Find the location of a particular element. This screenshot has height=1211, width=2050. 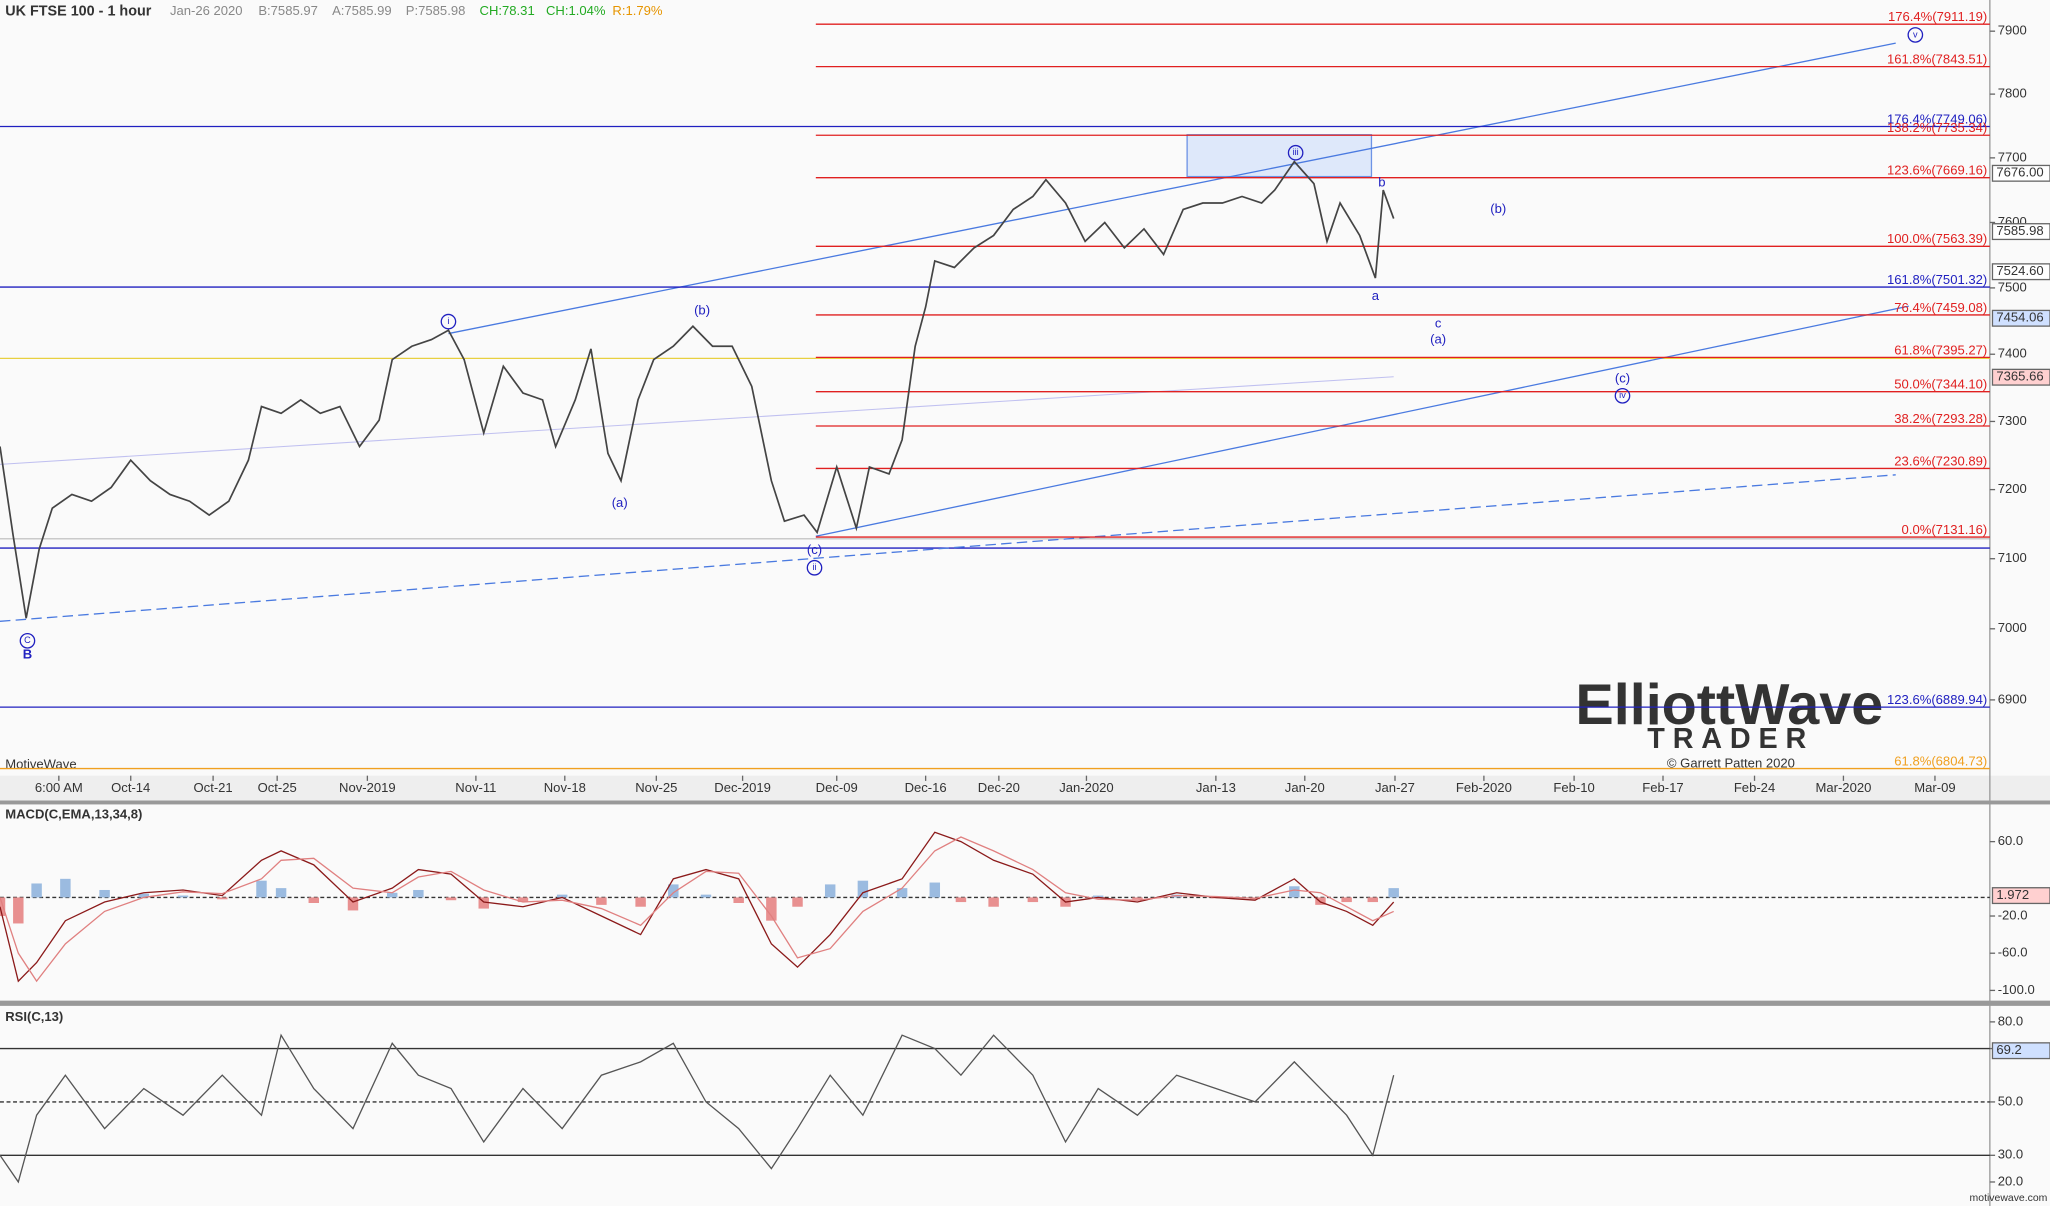

y-tick-label: 7000 is located at coordinates (2012, 627).